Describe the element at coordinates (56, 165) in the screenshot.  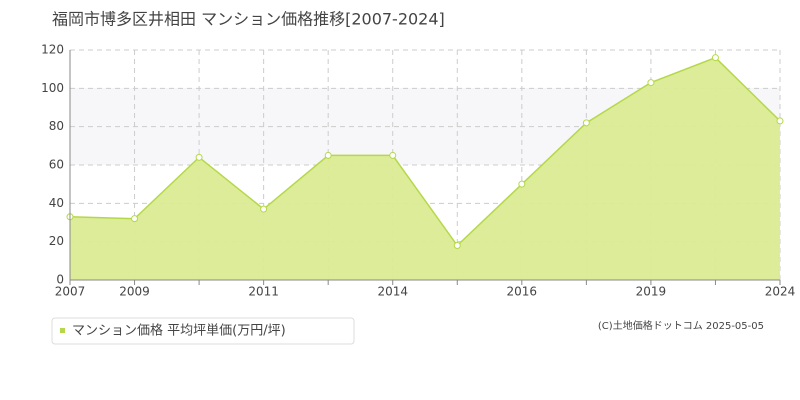
I see `y-tick-label: 60` at that location.